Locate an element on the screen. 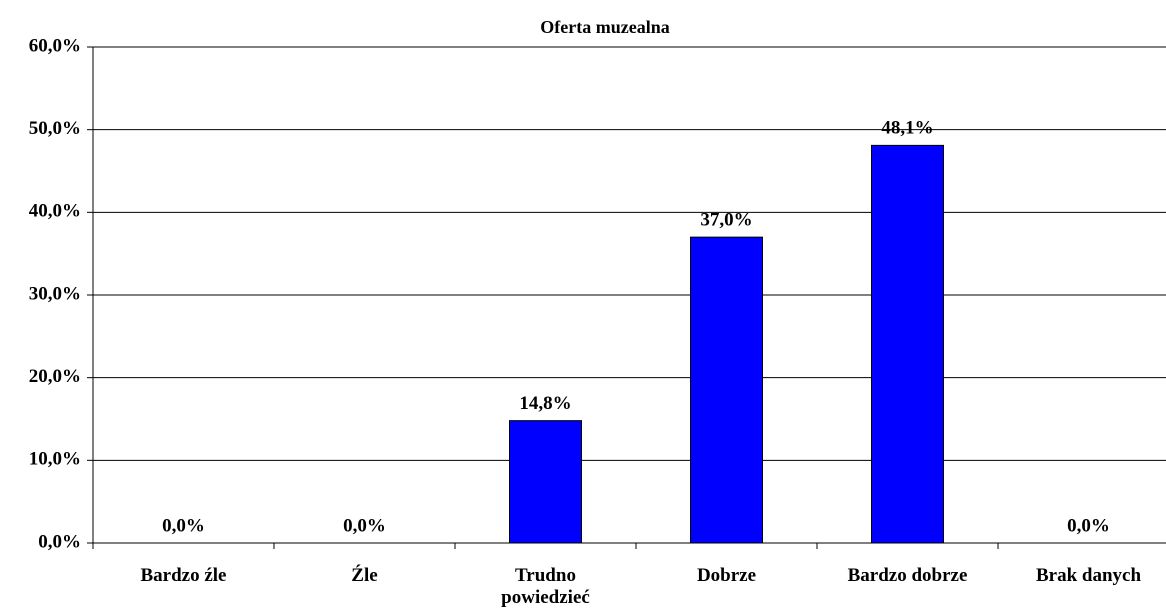 This screenshot has height=614, width=1166. data-label: 14,8% is located at coordinates (545, 403).